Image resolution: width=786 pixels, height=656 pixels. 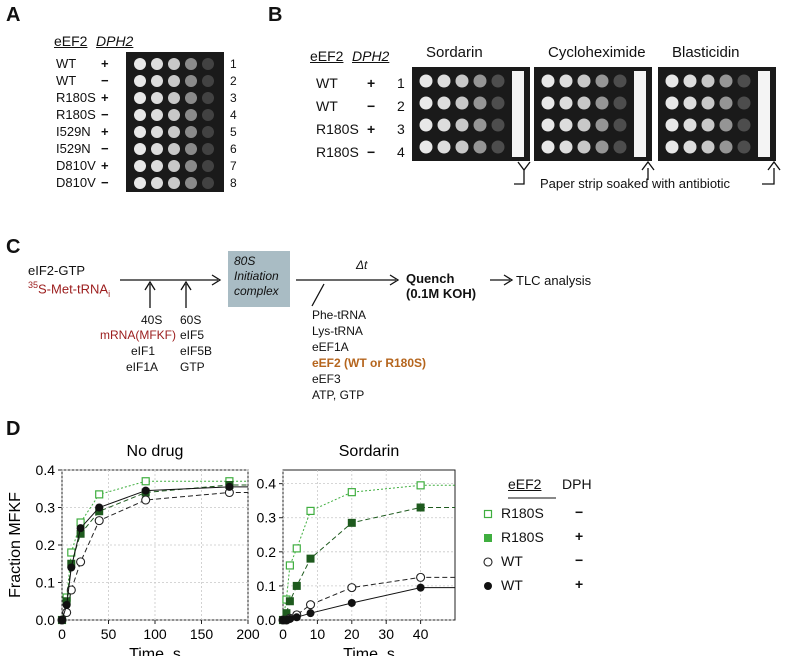 What do you see at coordinates (522, 537) in the screenshot?
I see `legend-label: R180S` at bounding box center [522, 537].